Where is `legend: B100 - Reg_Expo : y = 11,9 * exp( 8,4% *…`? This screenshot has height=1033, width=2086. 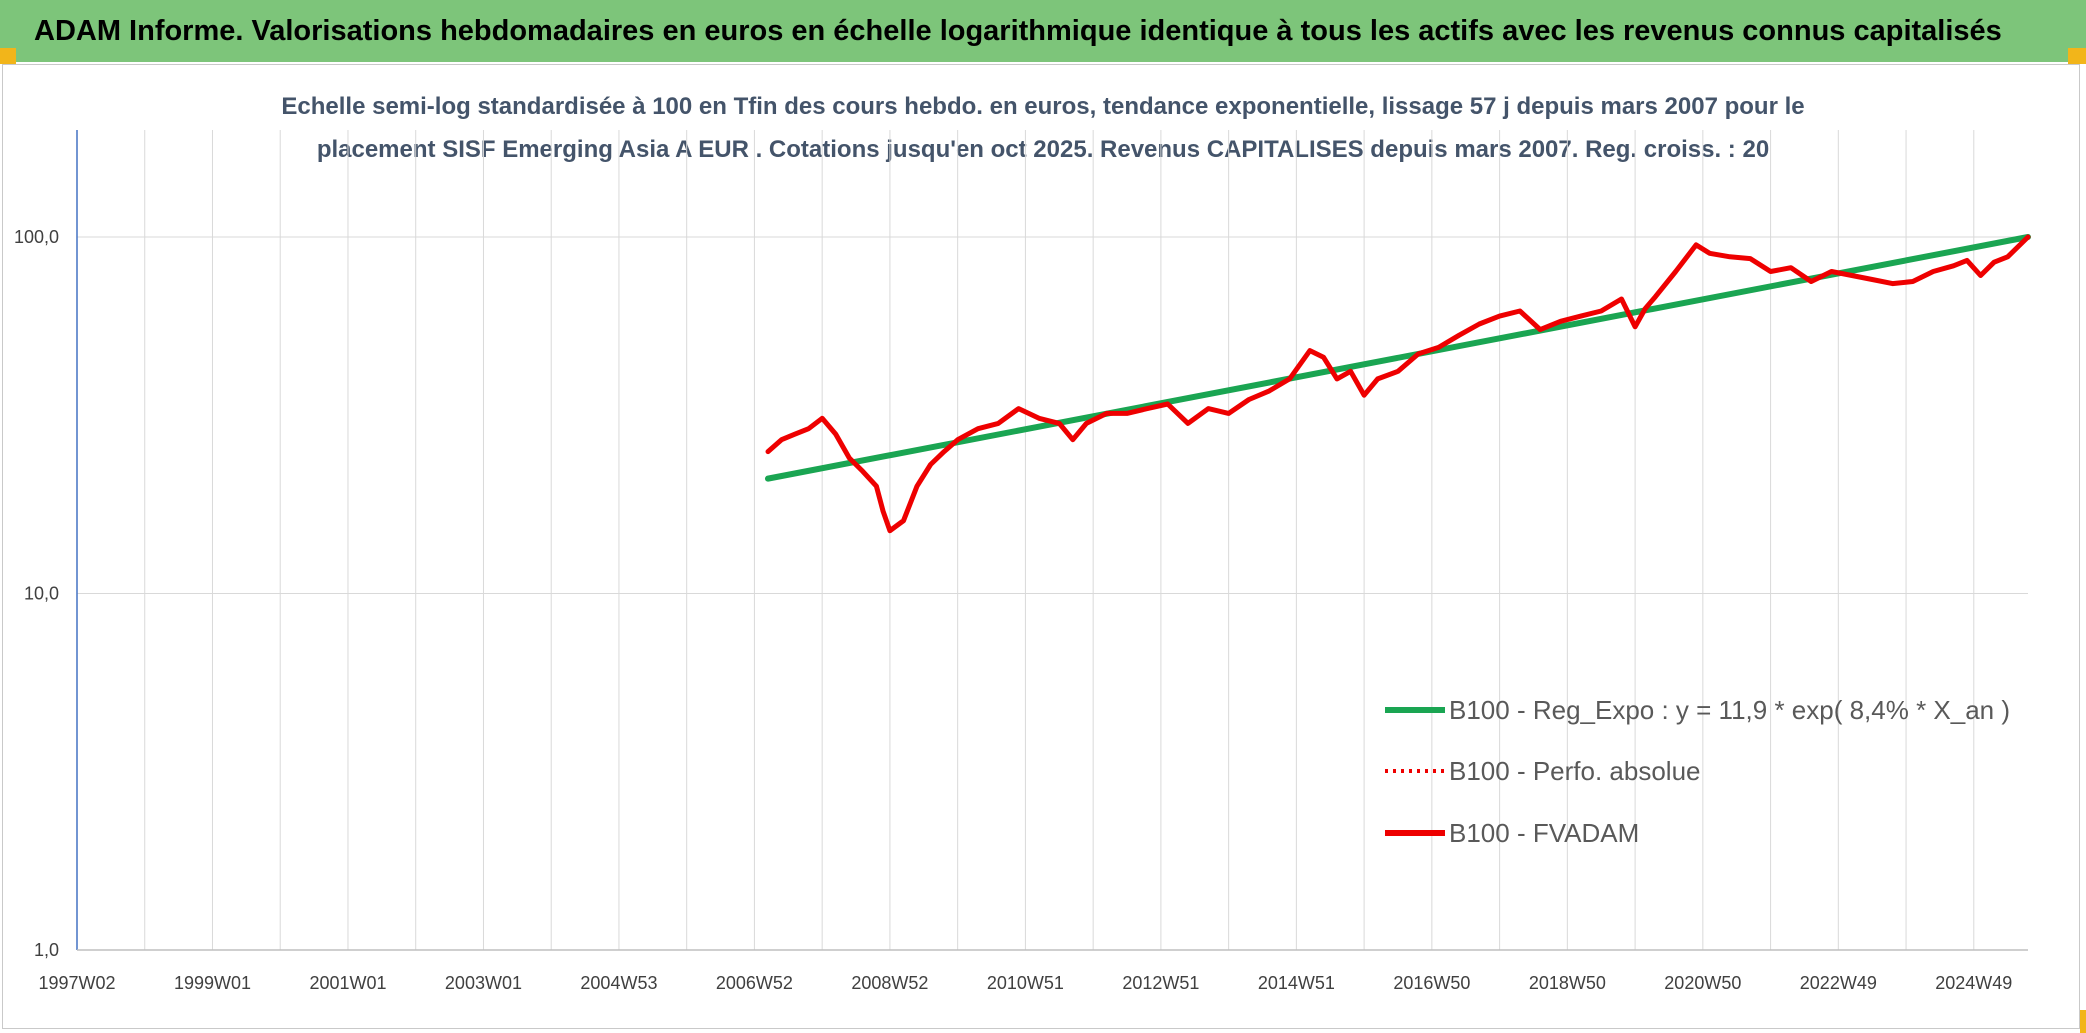
legend: B100 - Reg_Expo : y = 11,9 * exp( 8,4% *… is located at coordinates (1697, 771).